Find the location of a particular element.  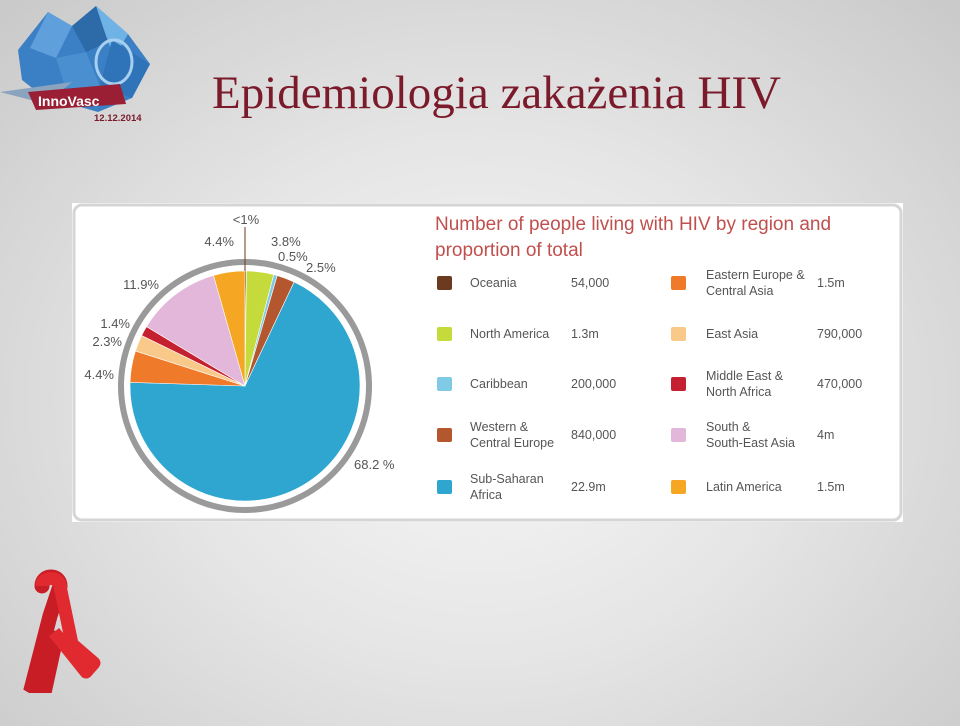

legend-label: Caribbean is located at coordinates (499, 384).